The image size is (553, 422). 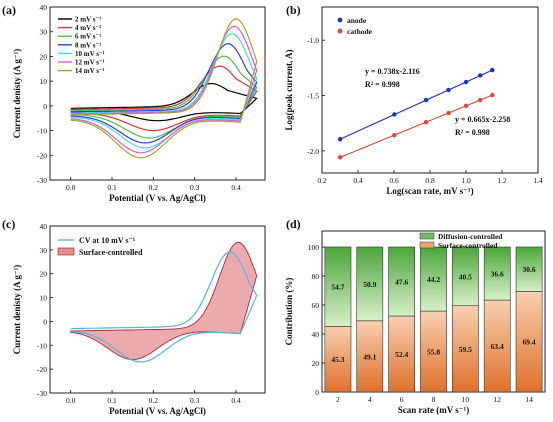 I want to click on y-tick-label-c: -10, so click(x=42, y=345).